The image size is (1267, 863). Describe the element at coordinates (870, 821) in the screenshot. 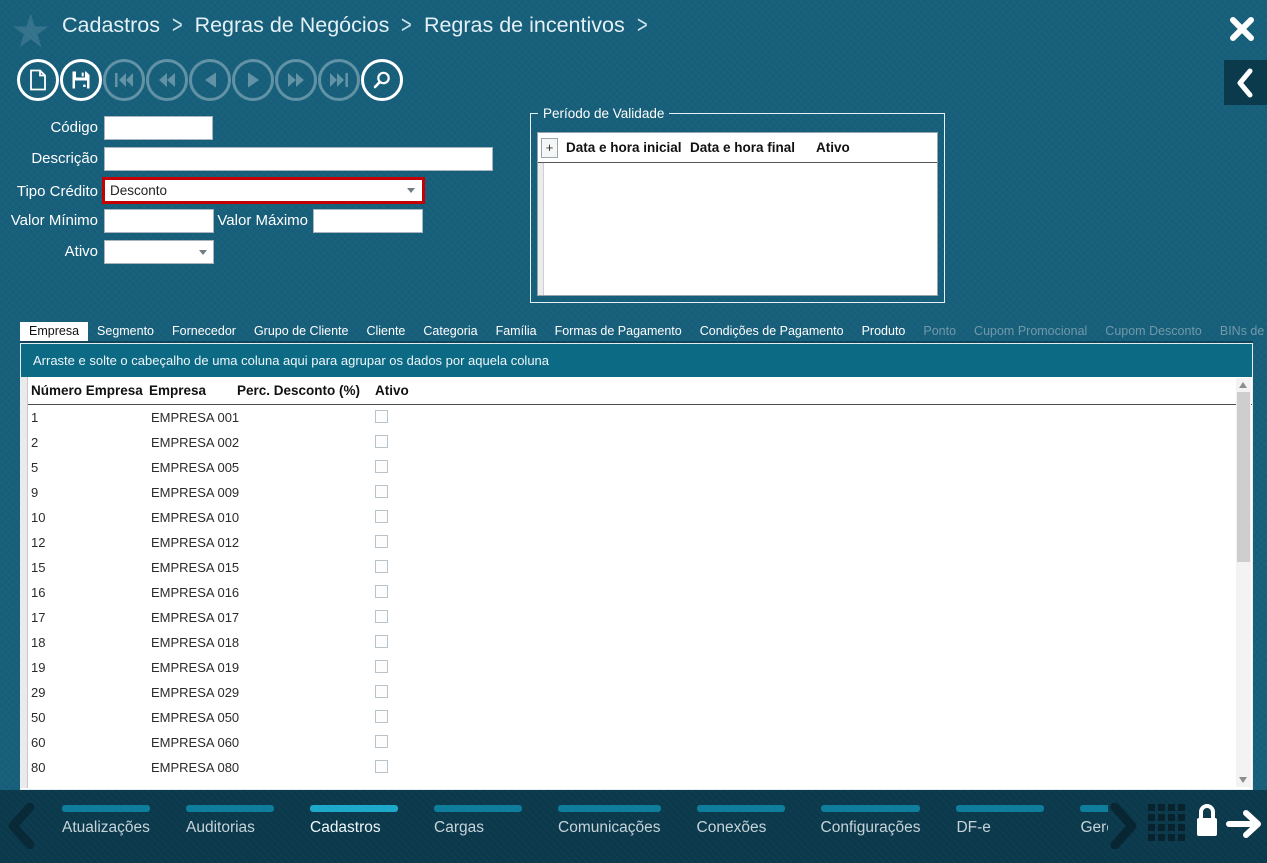

I see `nav-item: Configurações` at that location.